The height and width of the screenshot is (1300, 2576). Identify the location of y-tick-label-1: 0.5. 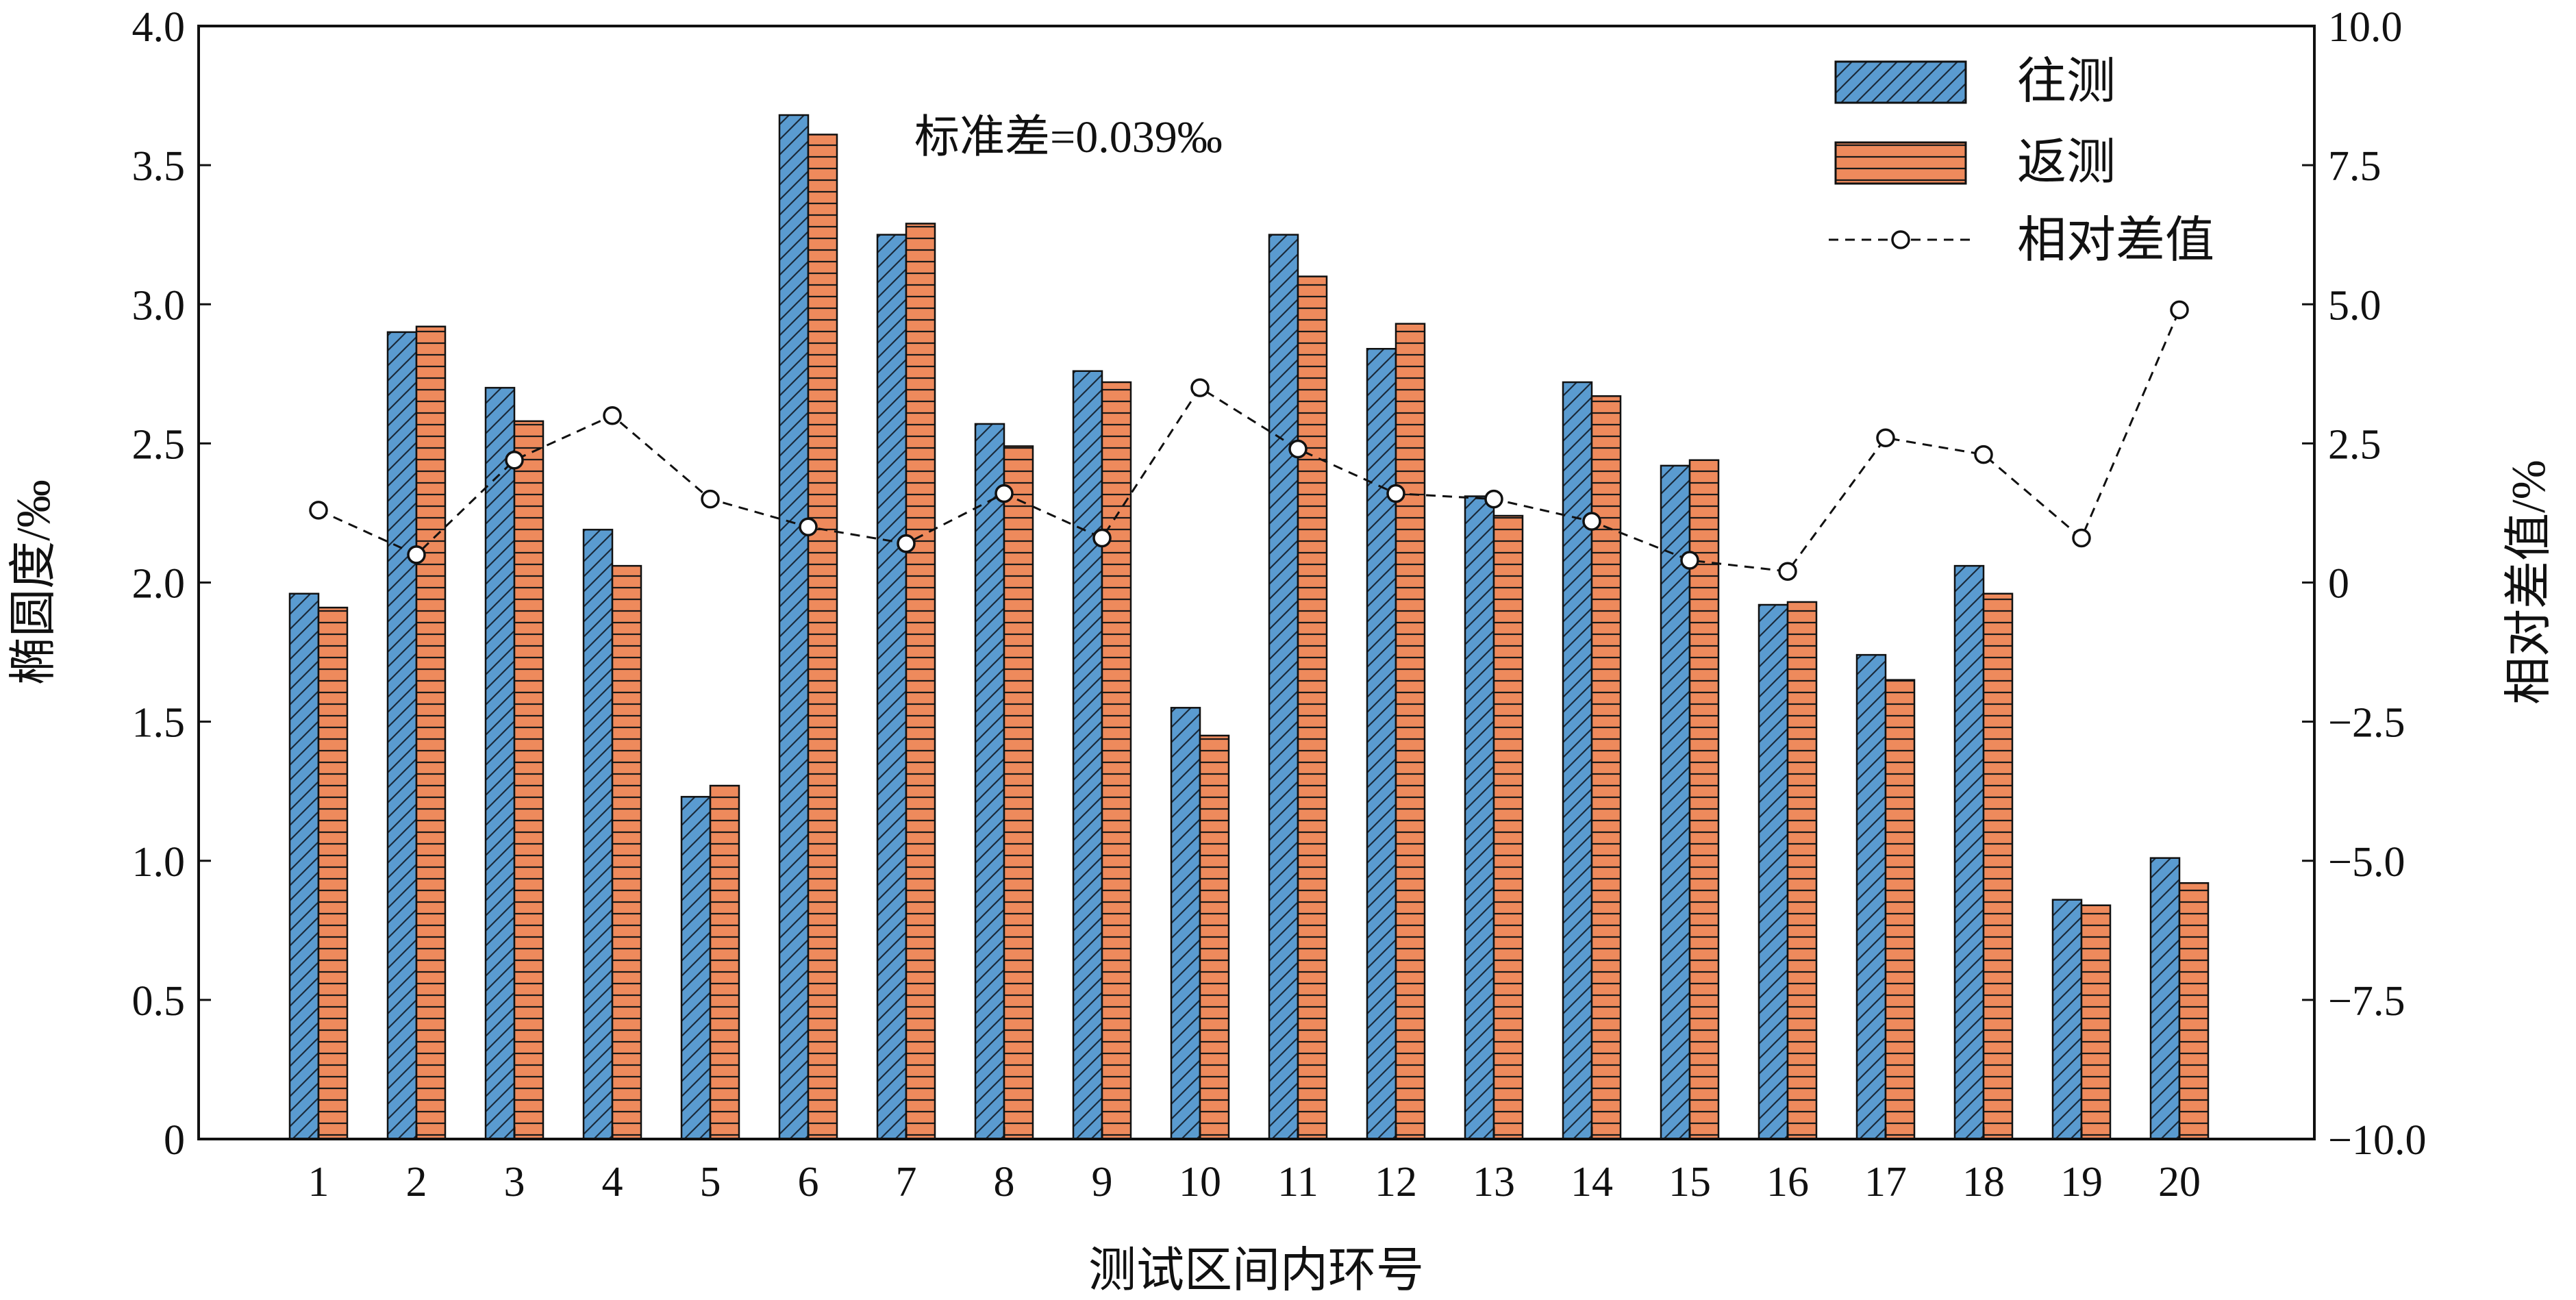
(159, 1001).